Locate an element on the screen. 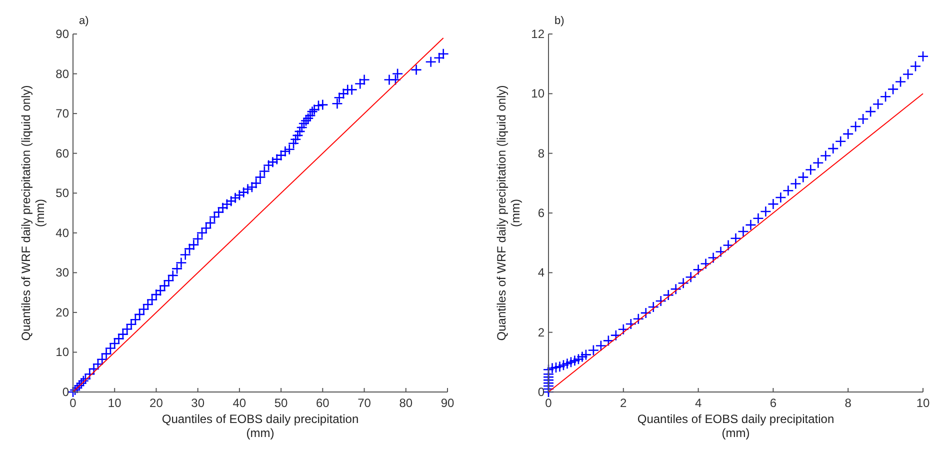  x-tick-label: 50 is located at coordinates (281, 403).